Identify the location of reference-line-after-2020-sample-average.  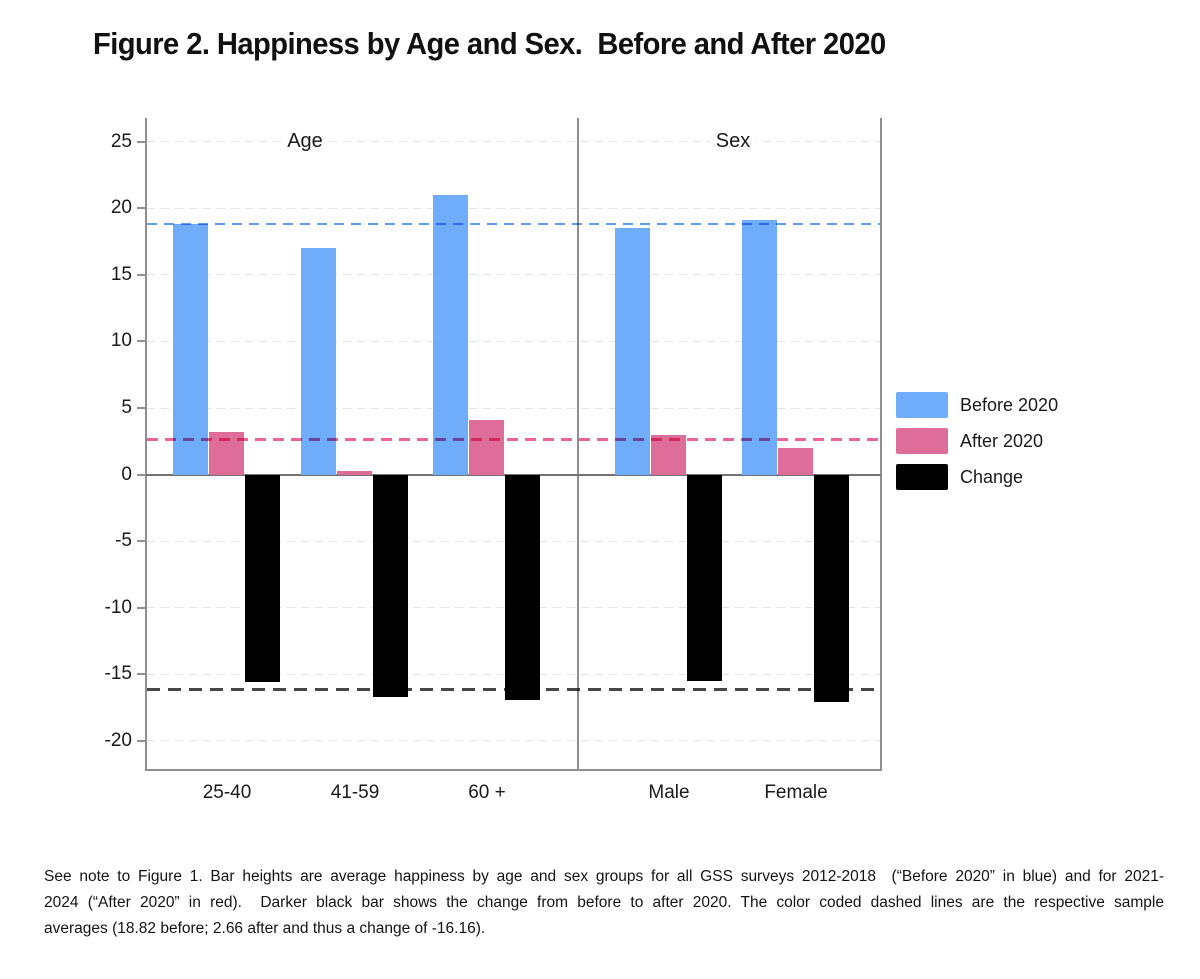
(513, 439).